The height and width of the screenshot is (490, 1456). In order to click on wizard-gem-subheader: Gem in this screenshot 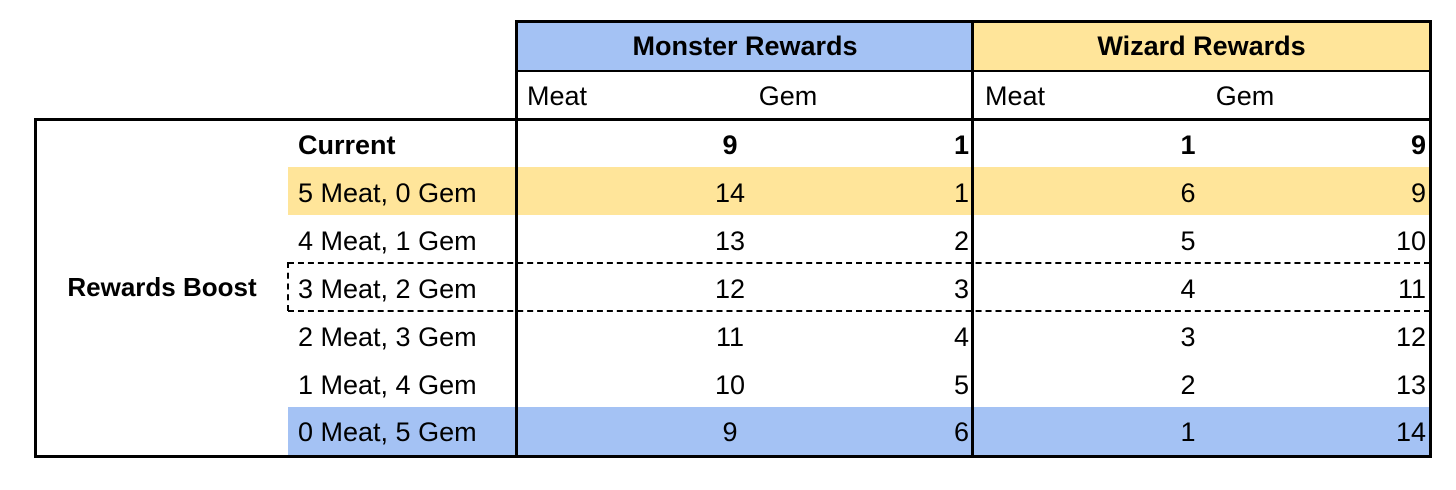, I will do `click(1245, 95)`.